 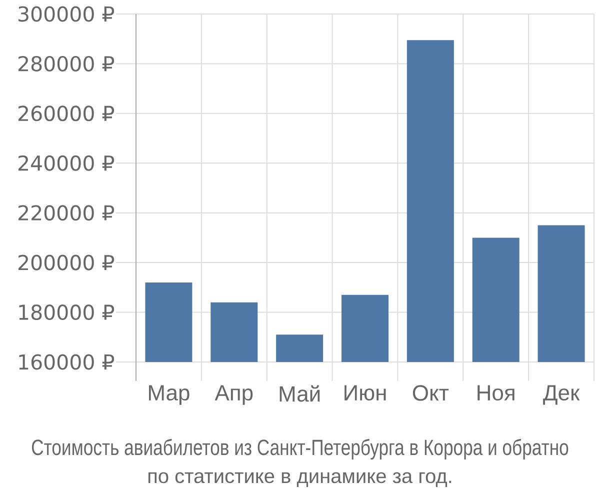 What do you see at coordinates (365, 393) in the screenshot?
I see `x-tick-label: Июн` at bounding box center [365, 393].